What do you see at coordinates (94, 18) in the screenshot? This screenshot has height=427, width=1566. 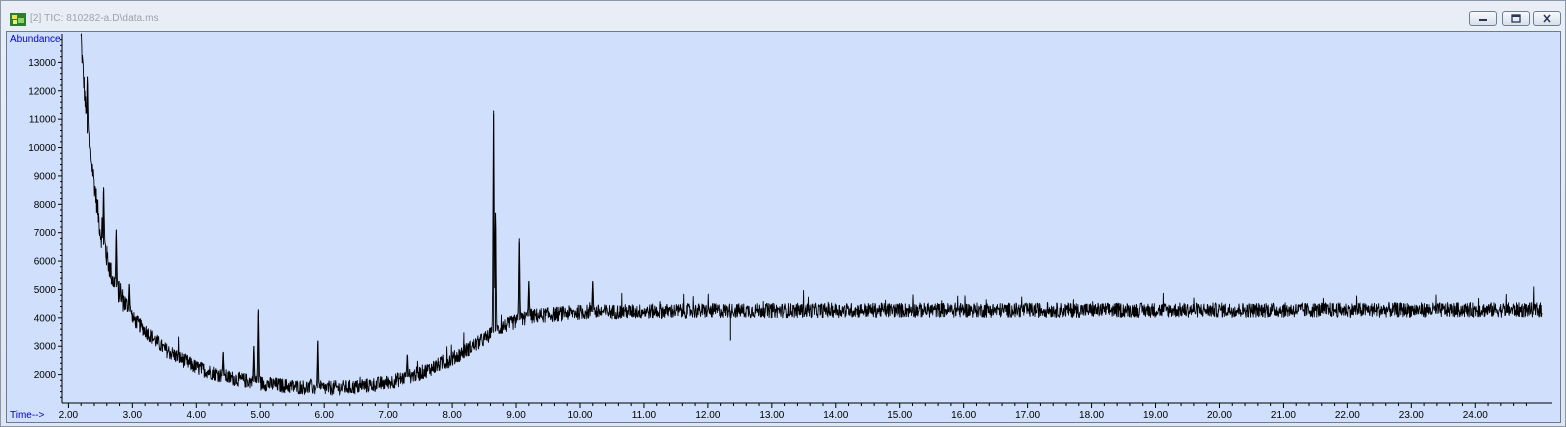 I see `window-title: [2] TIC: 810282-a.D\data.ms` at bounding box center [94, 18].